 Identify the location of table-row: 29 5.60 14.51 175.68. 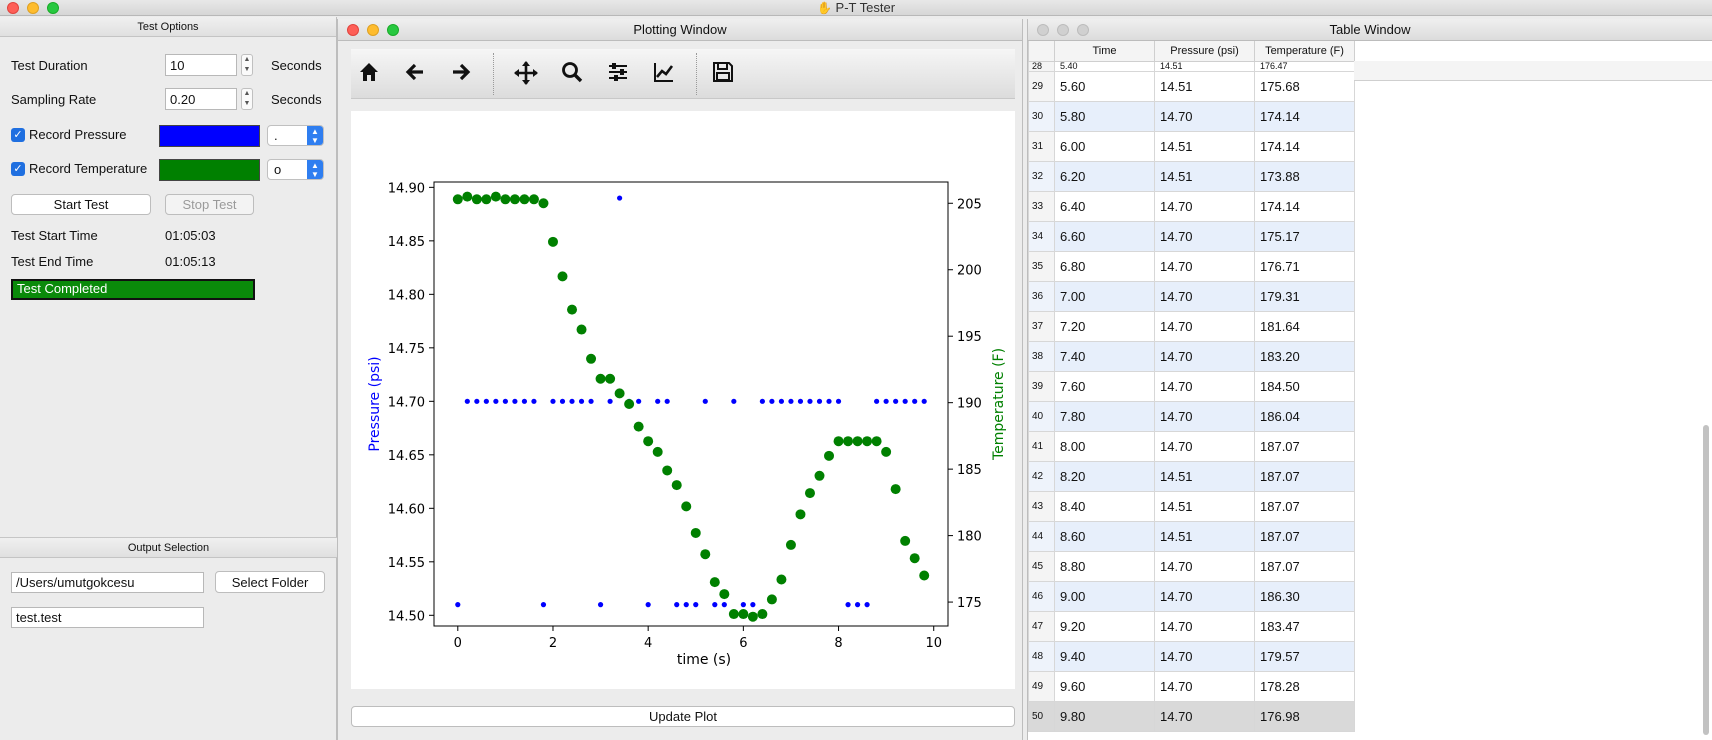
(1191, 86).